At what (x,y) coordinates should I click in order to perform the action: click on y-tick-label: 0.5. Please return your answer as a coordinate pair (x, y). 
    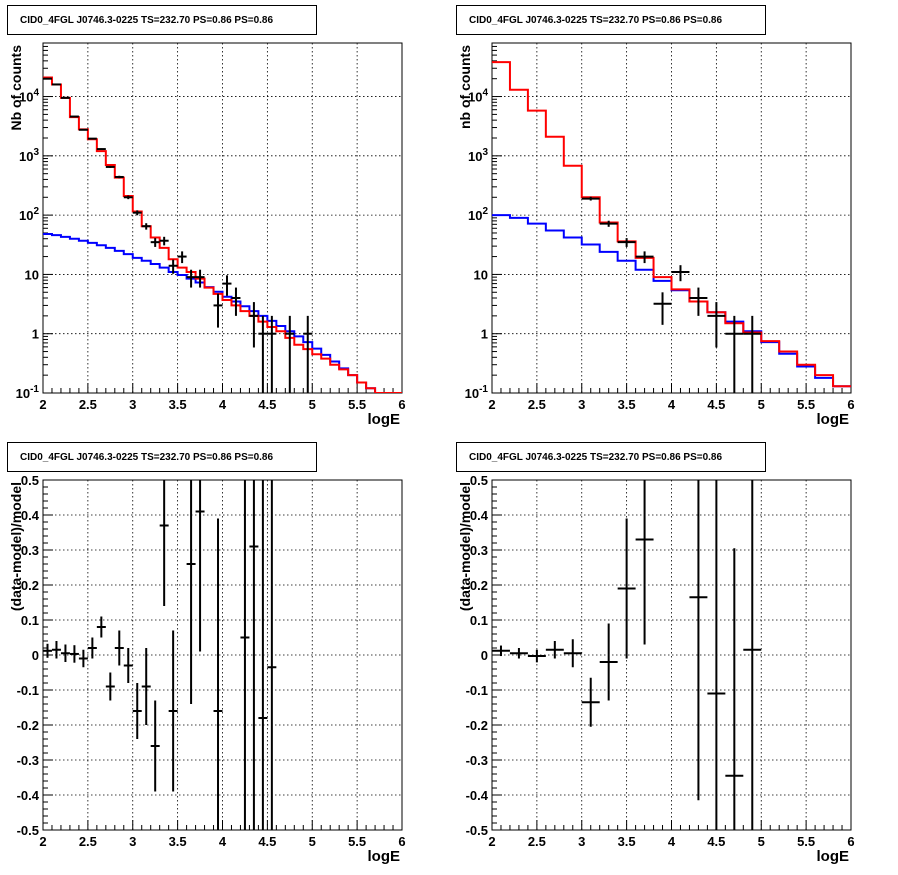
    Looking at the image, I should click on (30, 480).